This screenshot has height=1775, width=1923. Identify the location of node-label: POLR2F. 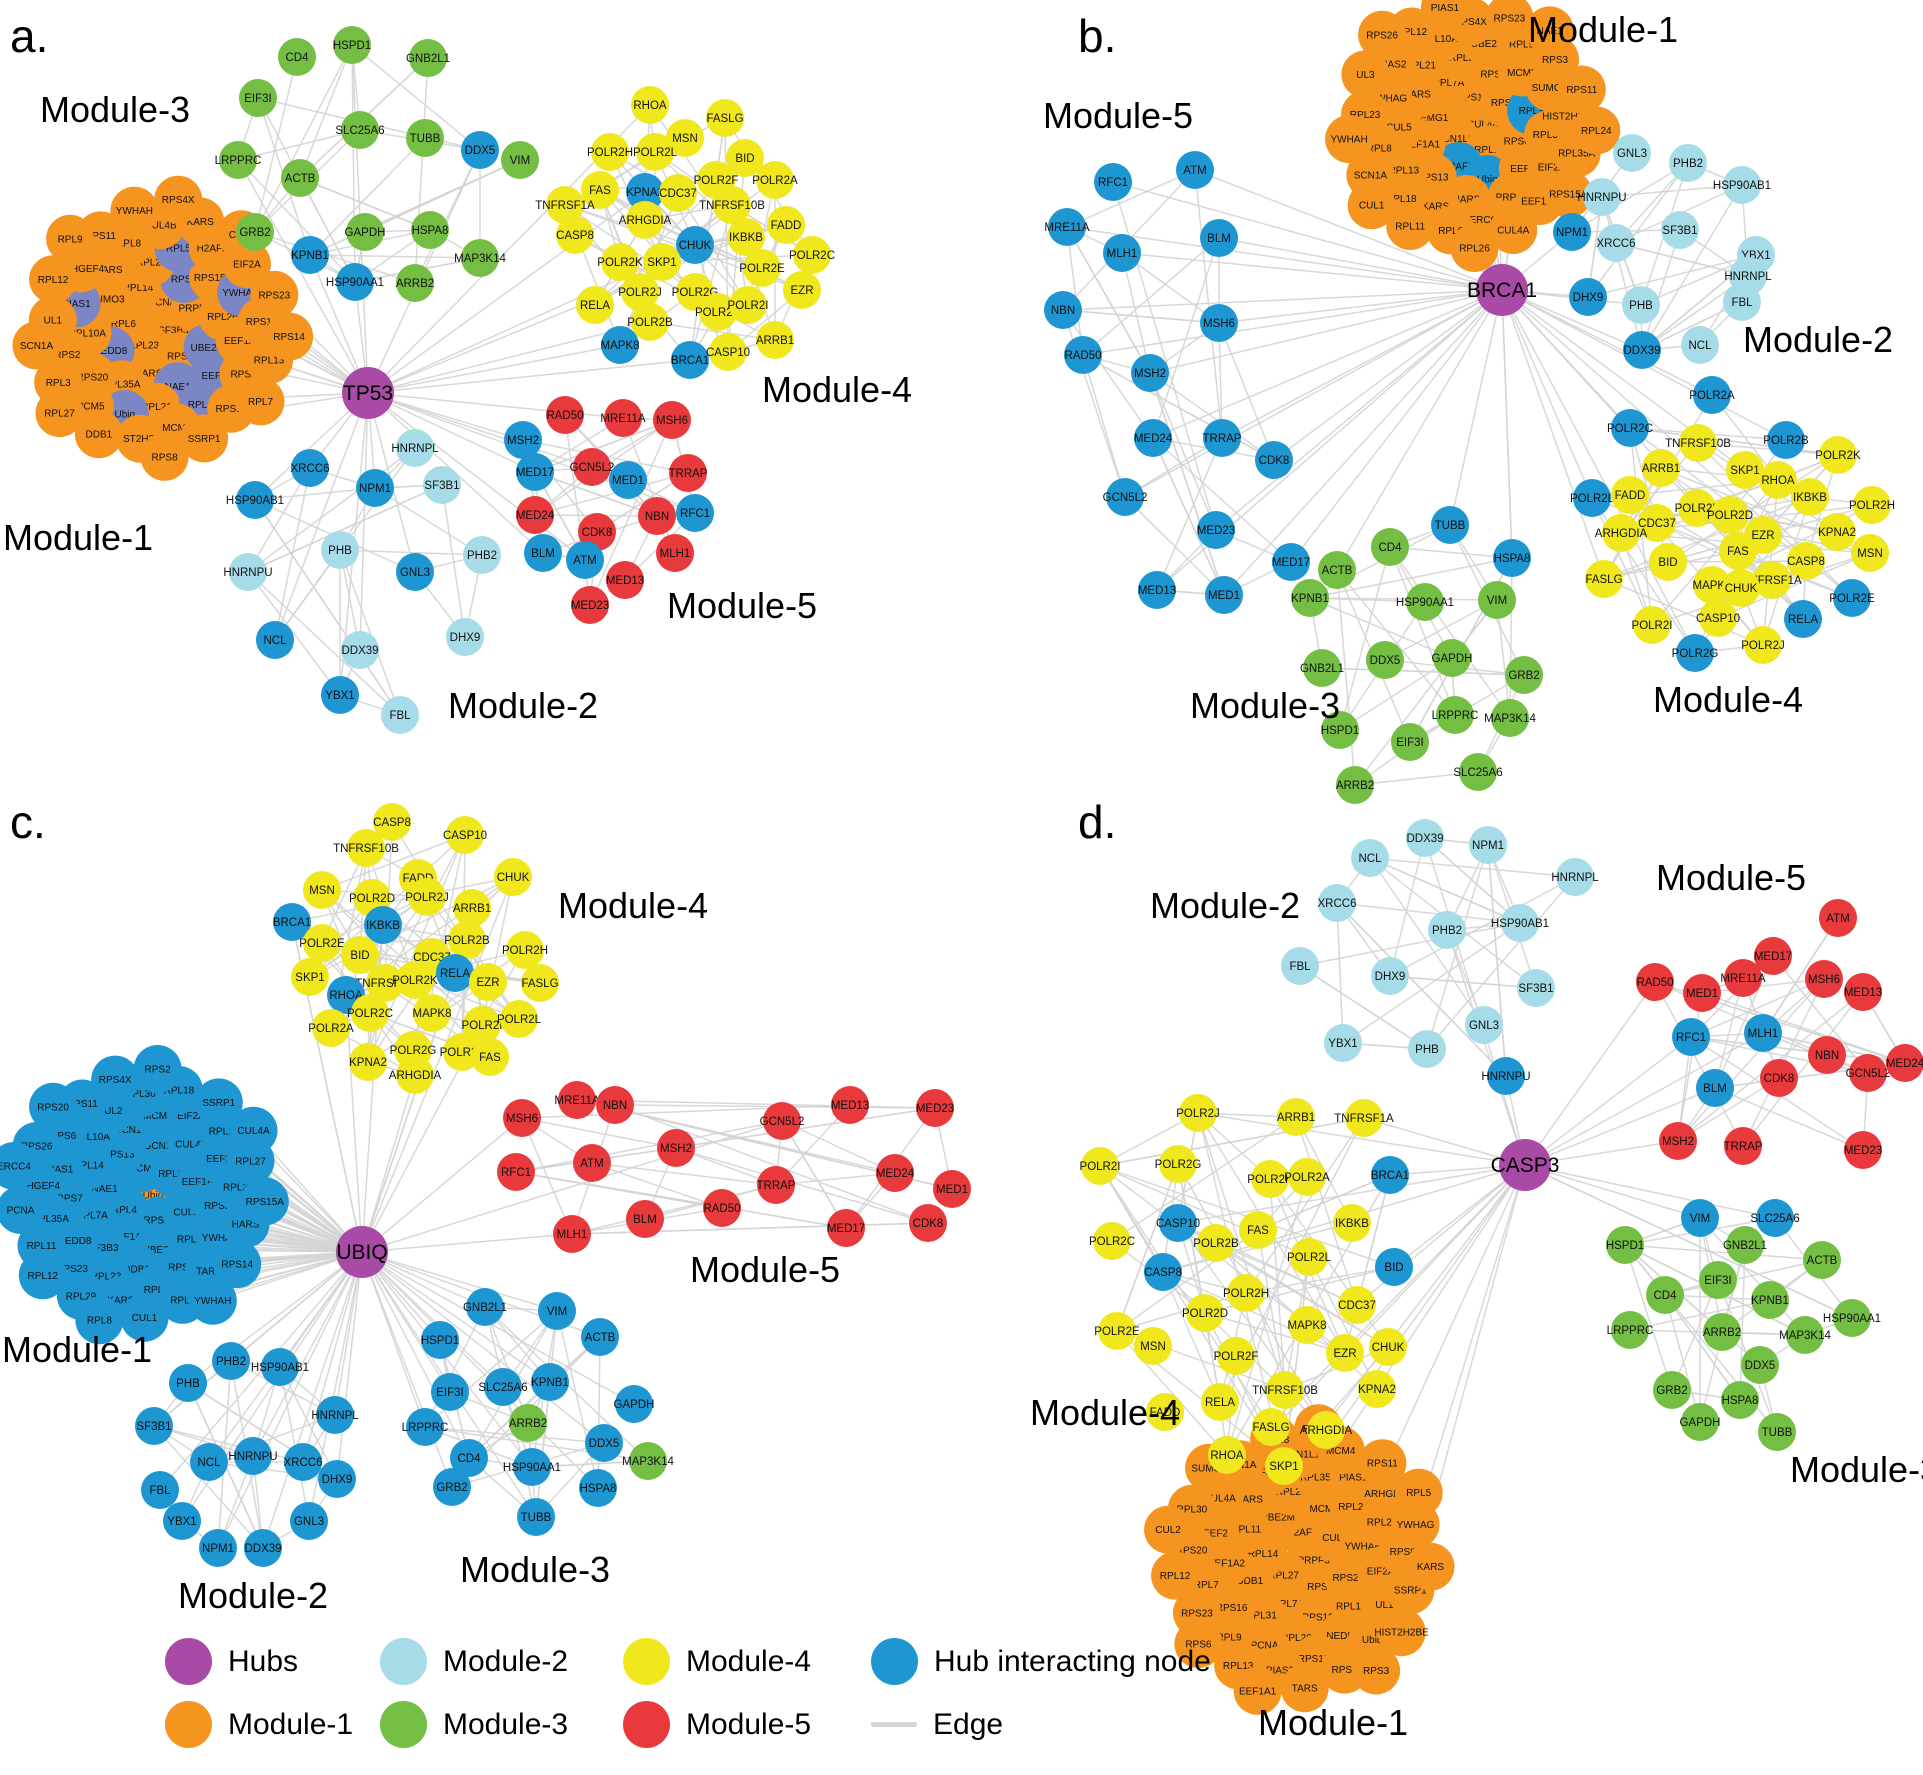
(716, 181).